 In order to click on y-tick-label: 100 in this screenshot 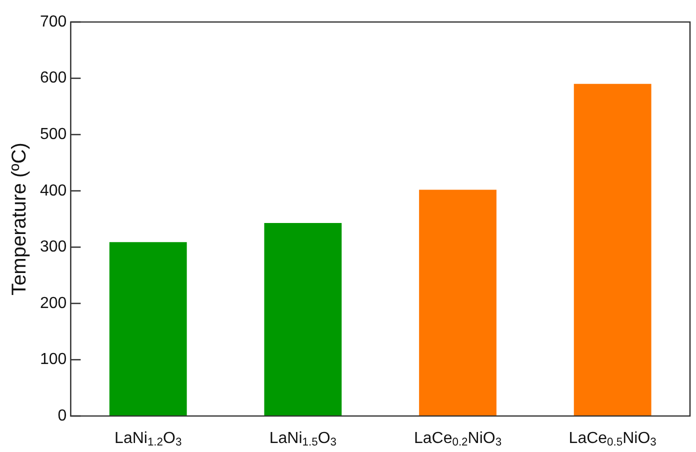, I will do `click(53, 359)`.